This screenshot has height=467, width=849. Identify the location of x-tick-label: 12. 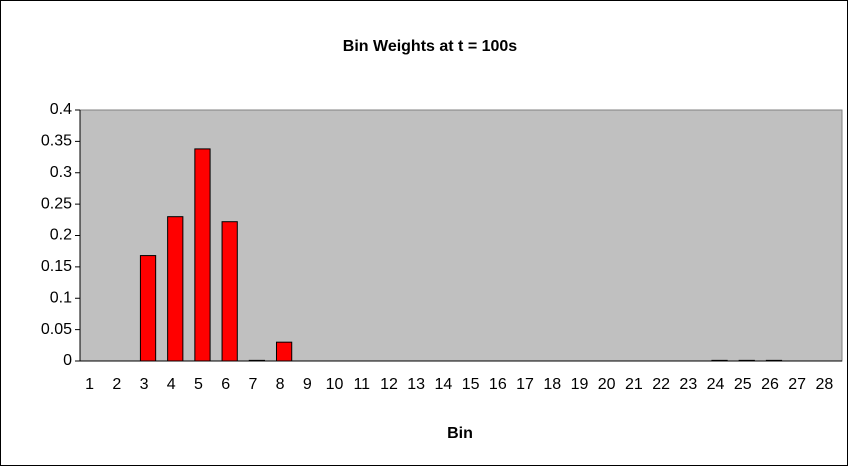
(389, 384).